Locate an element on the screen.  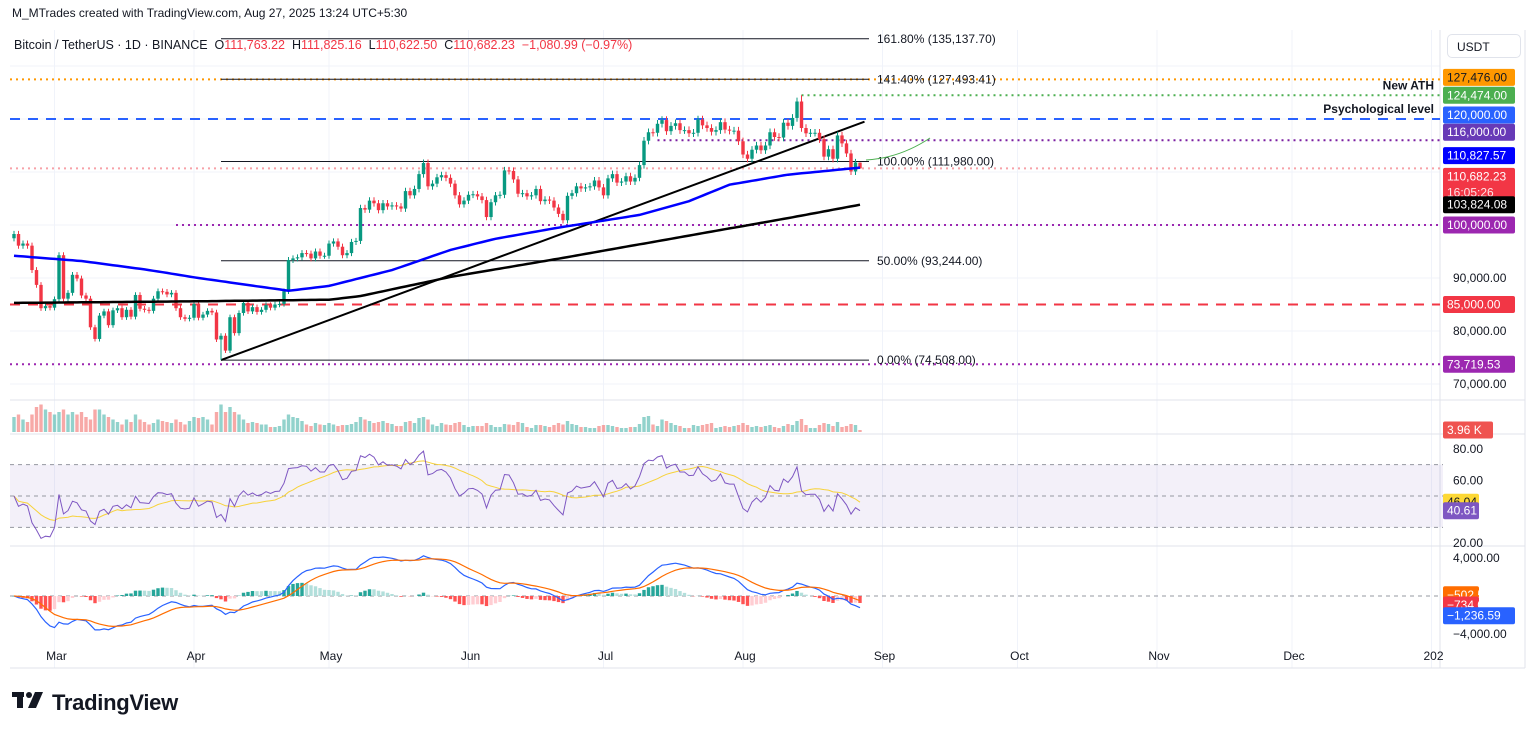
price-tag-text: 110,682.23 is located at coordinates (1476, 176).